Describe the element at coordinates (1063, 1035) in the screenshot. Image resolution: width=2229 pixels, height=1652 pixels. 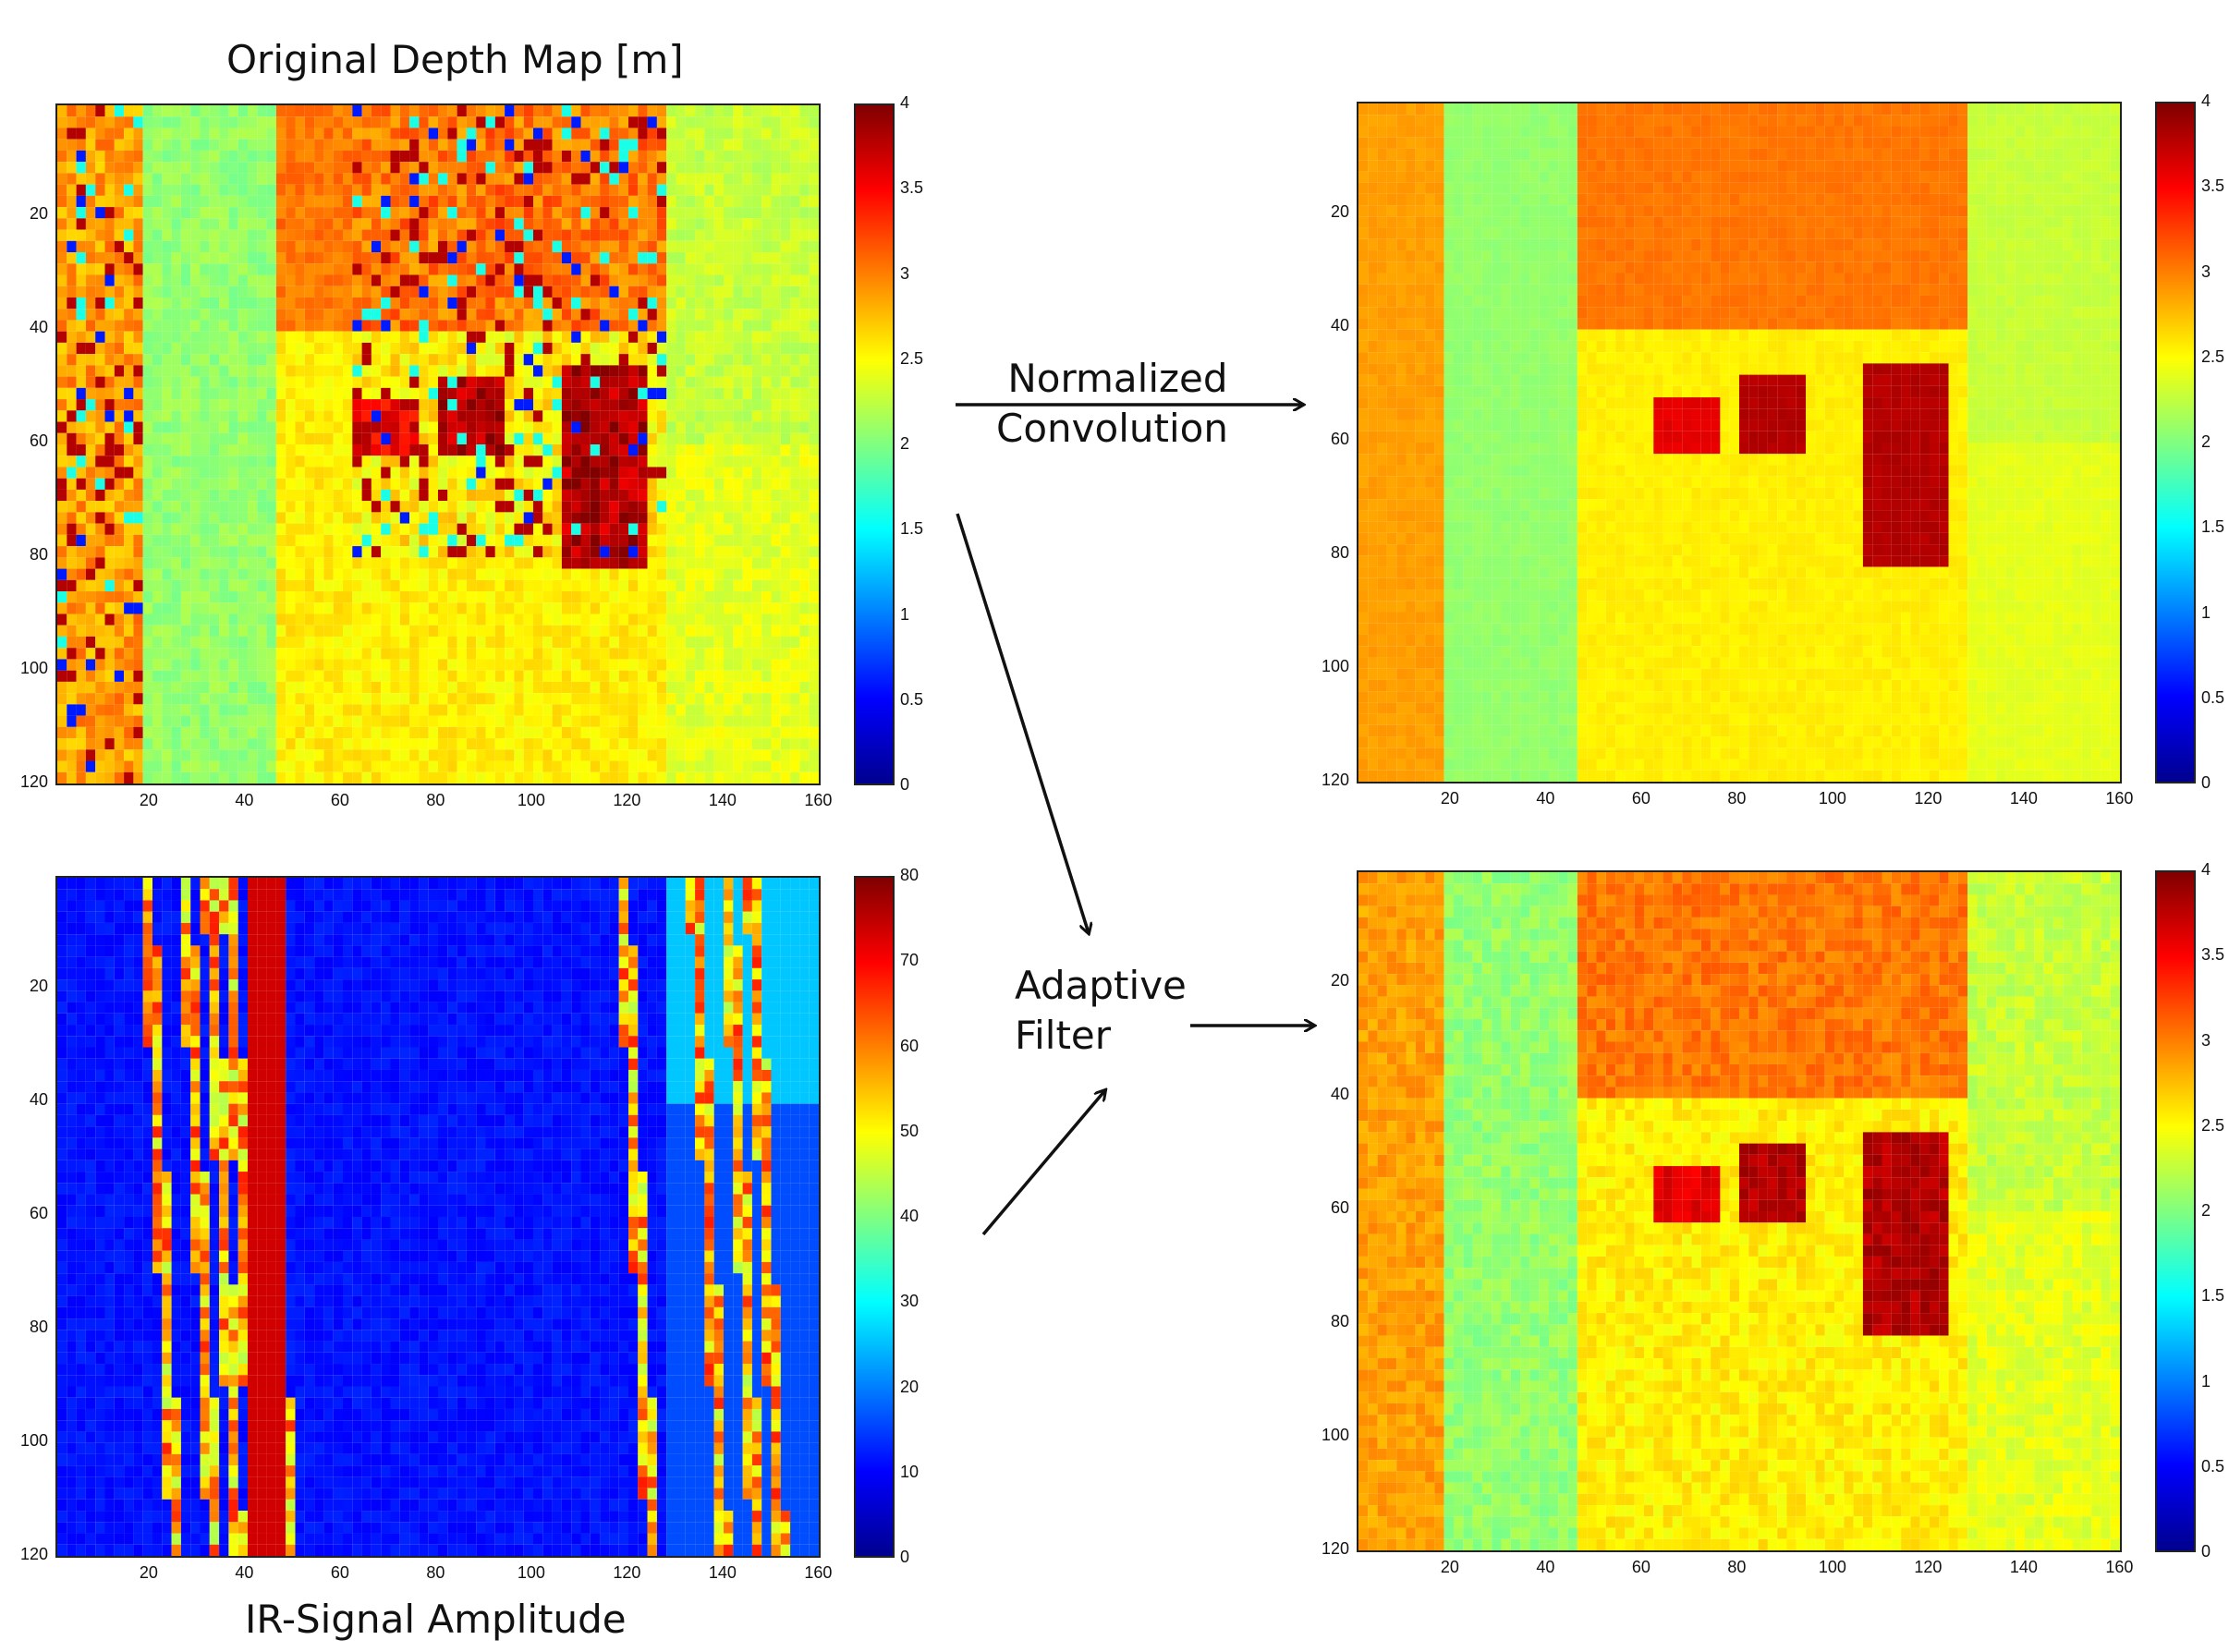
I see `adaptive-label-line2: Filter` at that location.